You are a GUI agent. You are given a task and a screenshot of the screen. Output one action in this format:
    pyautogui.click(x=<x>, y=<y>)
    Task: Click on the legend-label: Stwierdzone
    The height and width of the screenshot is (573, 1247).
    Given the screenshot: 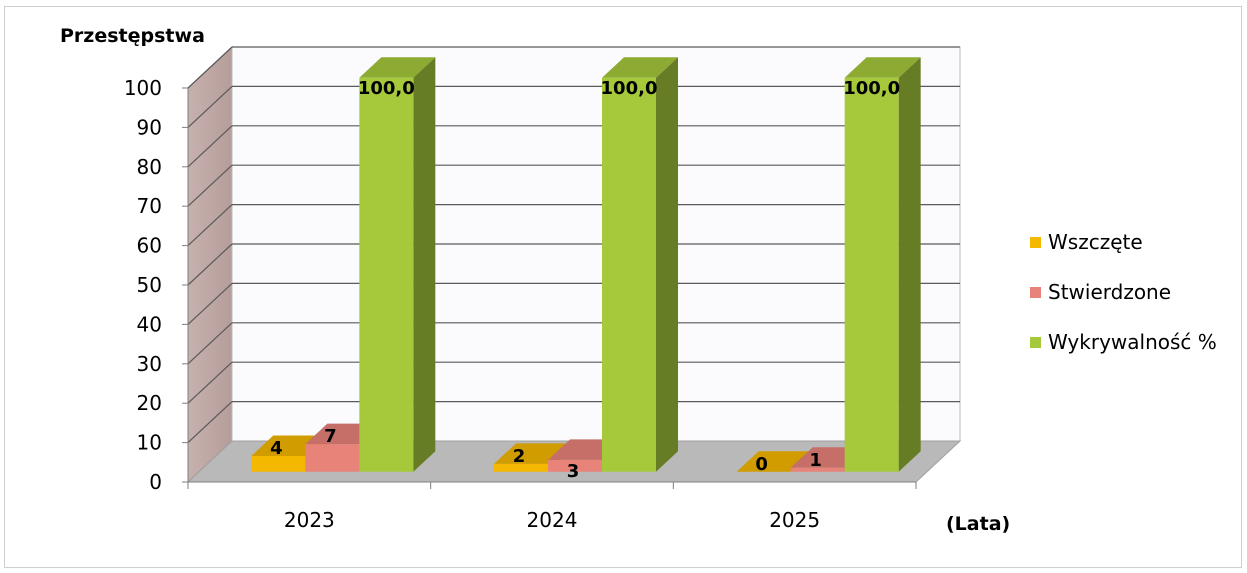 What is the action you would take?
    pyautogui.click(x=1109, y=292)
    